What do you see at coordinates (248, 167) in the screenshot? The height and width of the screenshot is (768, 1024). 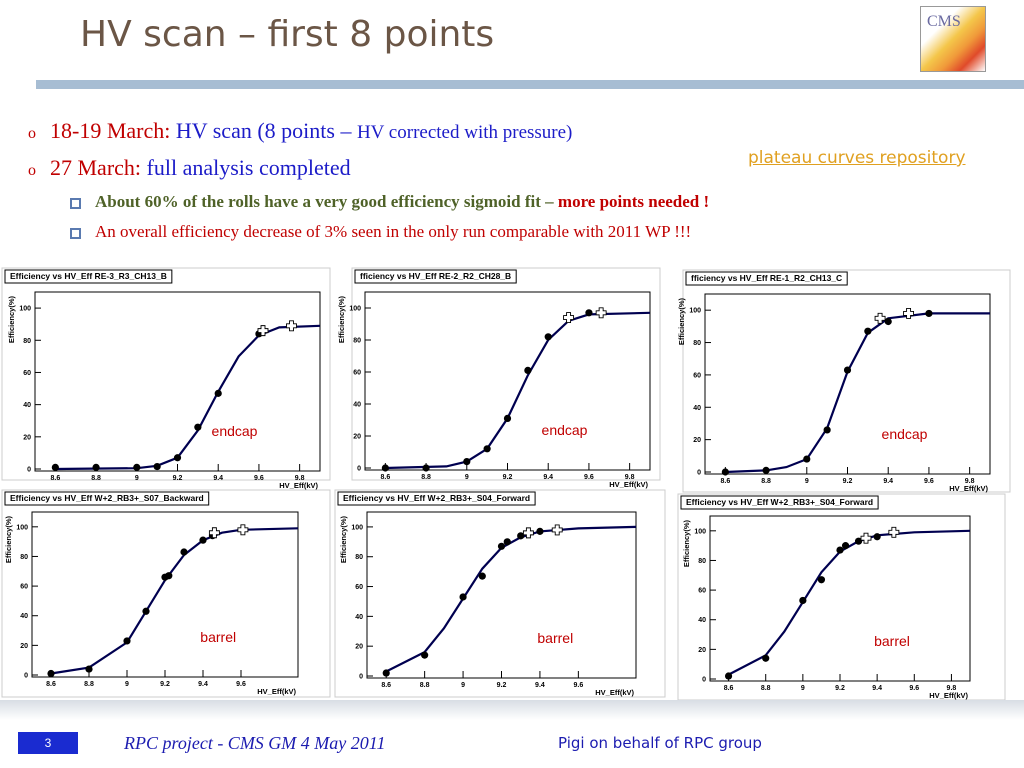 I see `bullet-text: full analysis completed` at bounding box center [248, 167].